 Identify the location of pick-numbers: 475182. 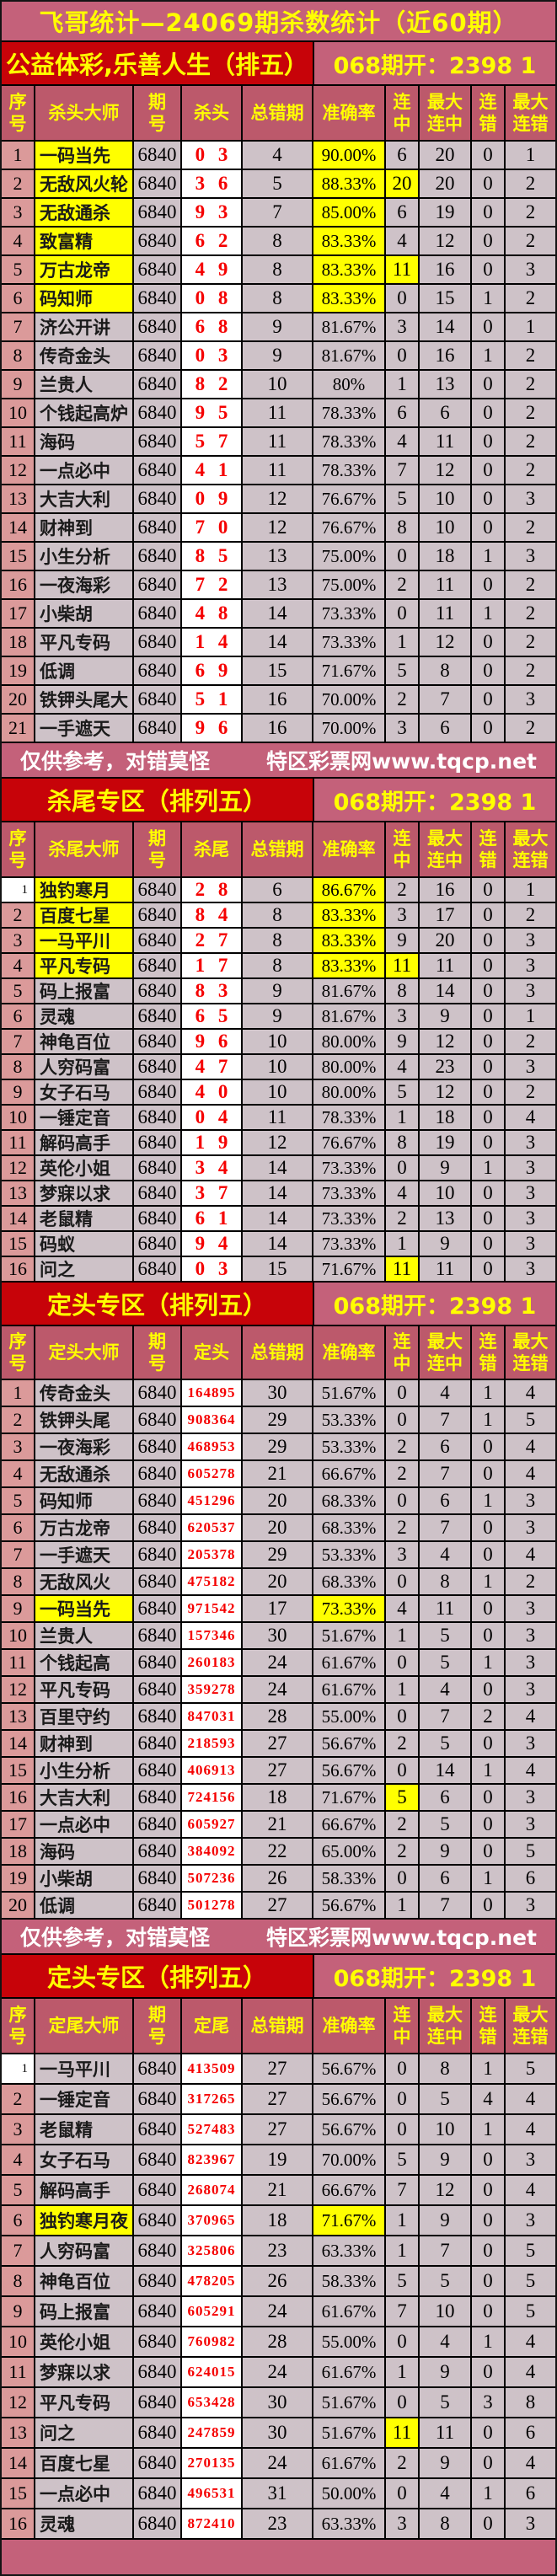
(212, 1582).